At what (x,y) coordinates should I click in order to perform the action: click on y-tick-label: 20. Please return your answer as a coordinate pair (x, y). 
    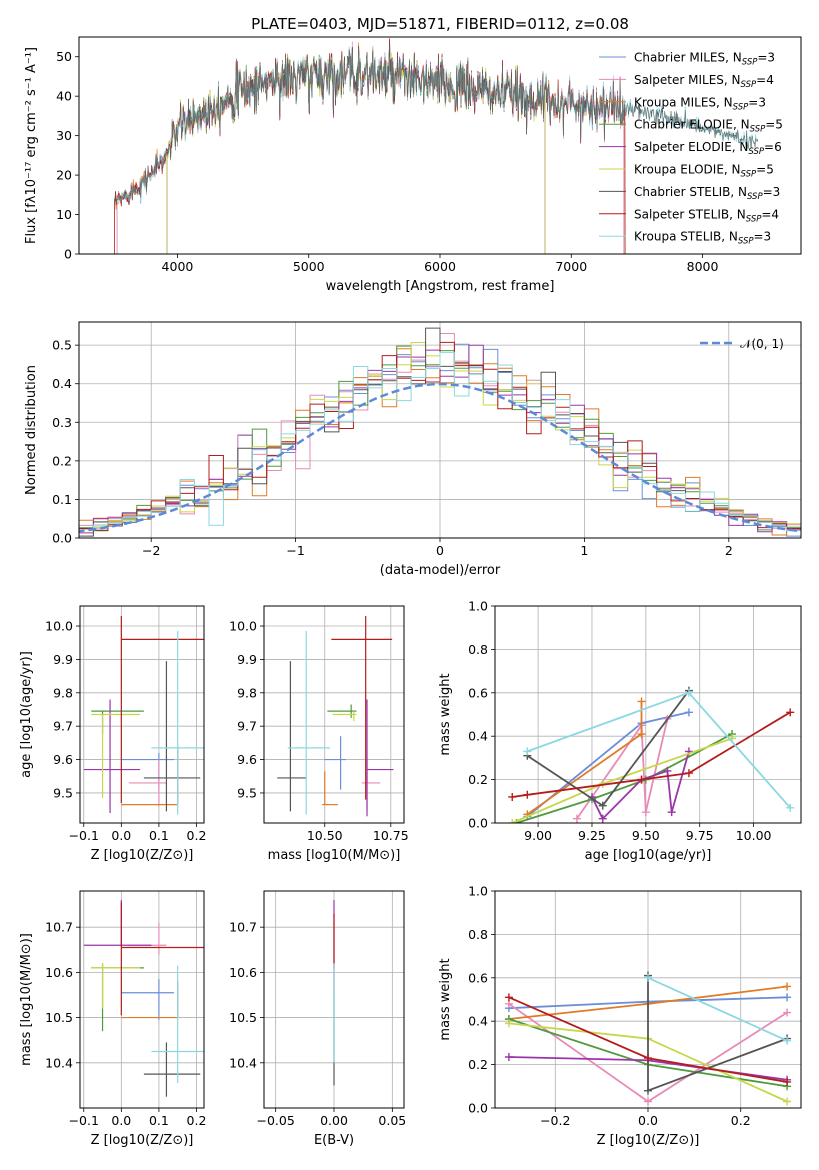
    Looking at the image, I should click on (64, 175).